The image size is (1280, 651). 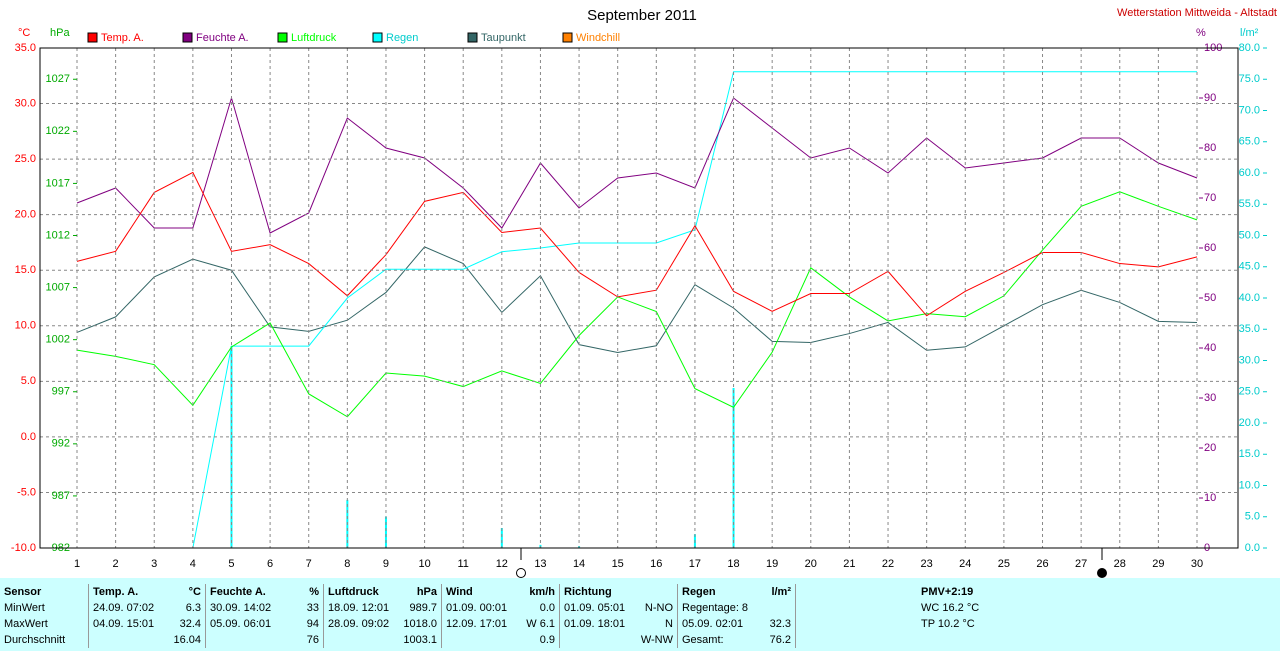 I want to click on y4-tick-label: 20.0, so click(x=1249, y=423).